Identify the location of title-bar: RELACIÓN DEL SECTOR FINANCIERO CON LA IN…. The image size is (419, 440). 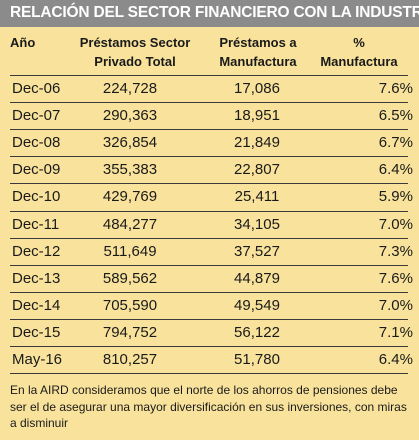
(209, 13).